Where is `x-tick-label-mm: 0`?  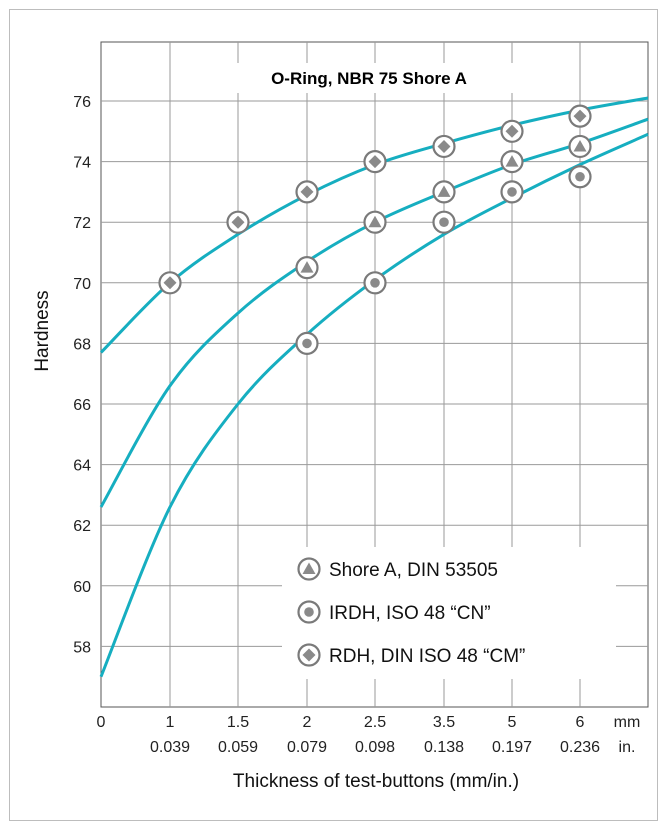
x-tick-label-mm: 0 is located at coordinates (101, 722).